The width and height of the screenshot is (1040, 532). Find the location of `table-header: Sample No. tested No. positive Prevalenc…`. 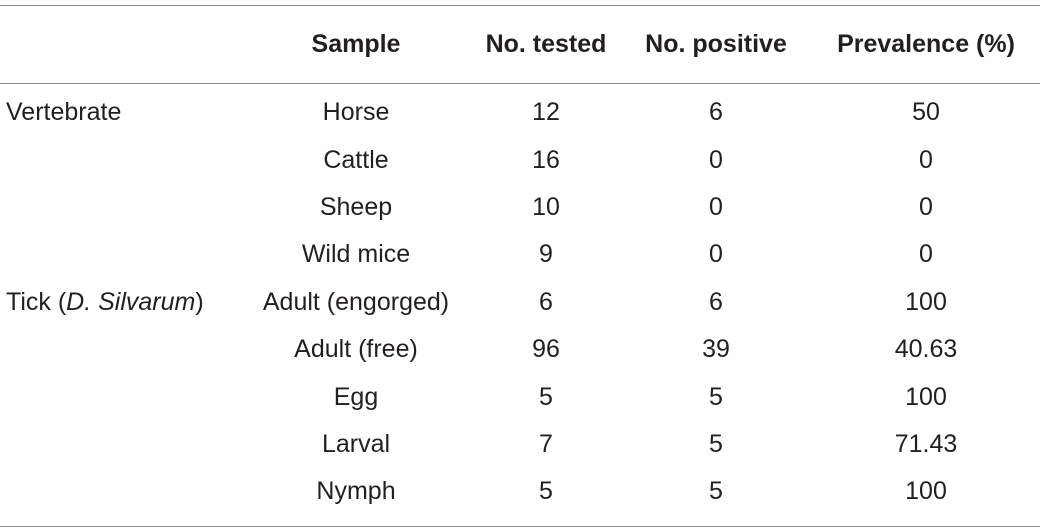

table-header: Sample No. tested No. positive Prevalenc… is located at coordinates (520, 44).